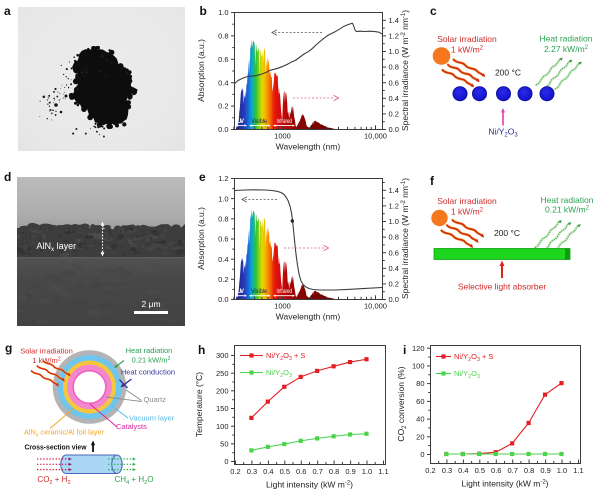  I want to click on svg-text: 1.4, so click(394, 20).